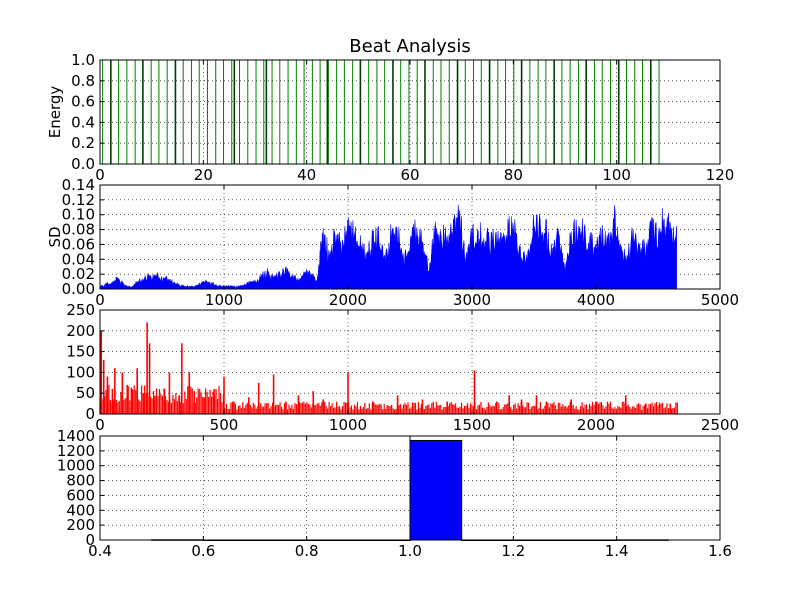 This screenshot has width=800, height=600. What do you see at coordinates (720, 175) in the screenshot?
I see `x-tick-label: 120` at bounding box center [720, 175].